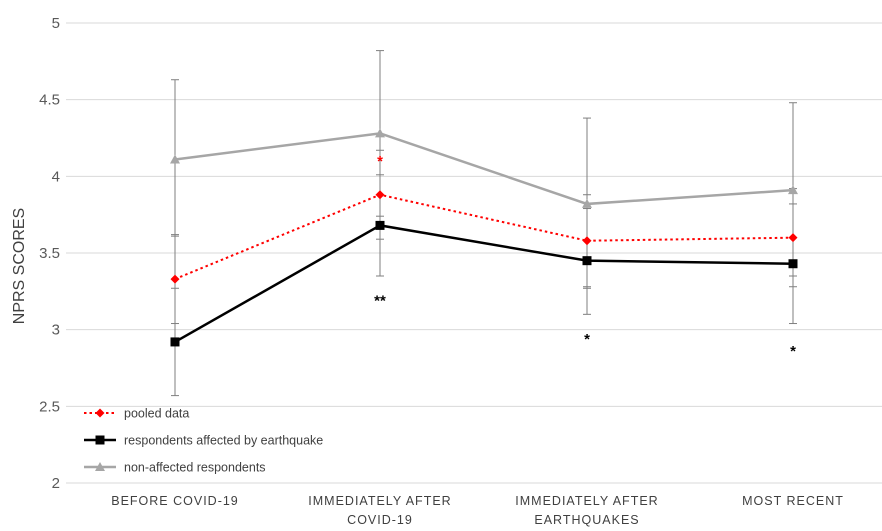  What do you see at coordinates (195, 468) in the screenshot?
I see `legend-label: non-affected respondents` at bounding box center [195, 468].